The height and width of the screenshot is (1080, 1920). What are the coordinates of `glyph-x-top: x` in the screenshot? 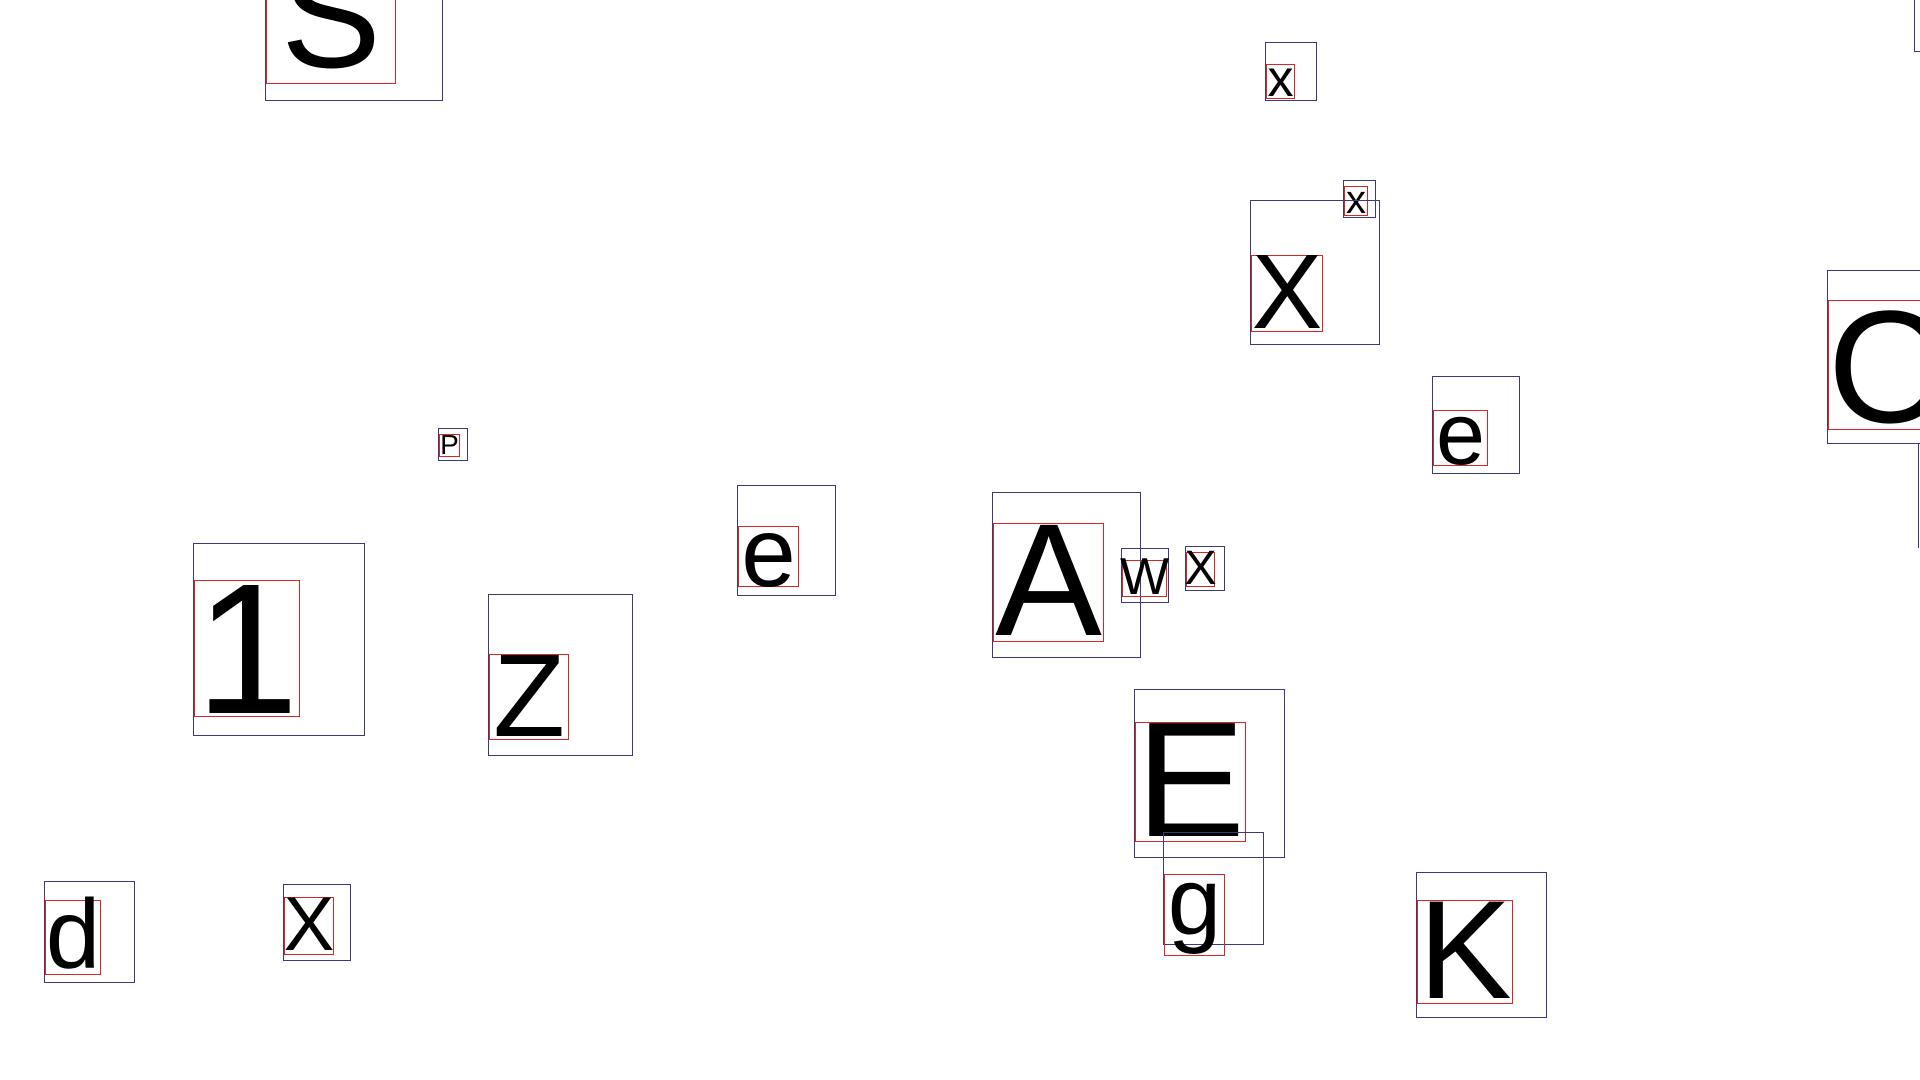 It's located at (1280, 79).